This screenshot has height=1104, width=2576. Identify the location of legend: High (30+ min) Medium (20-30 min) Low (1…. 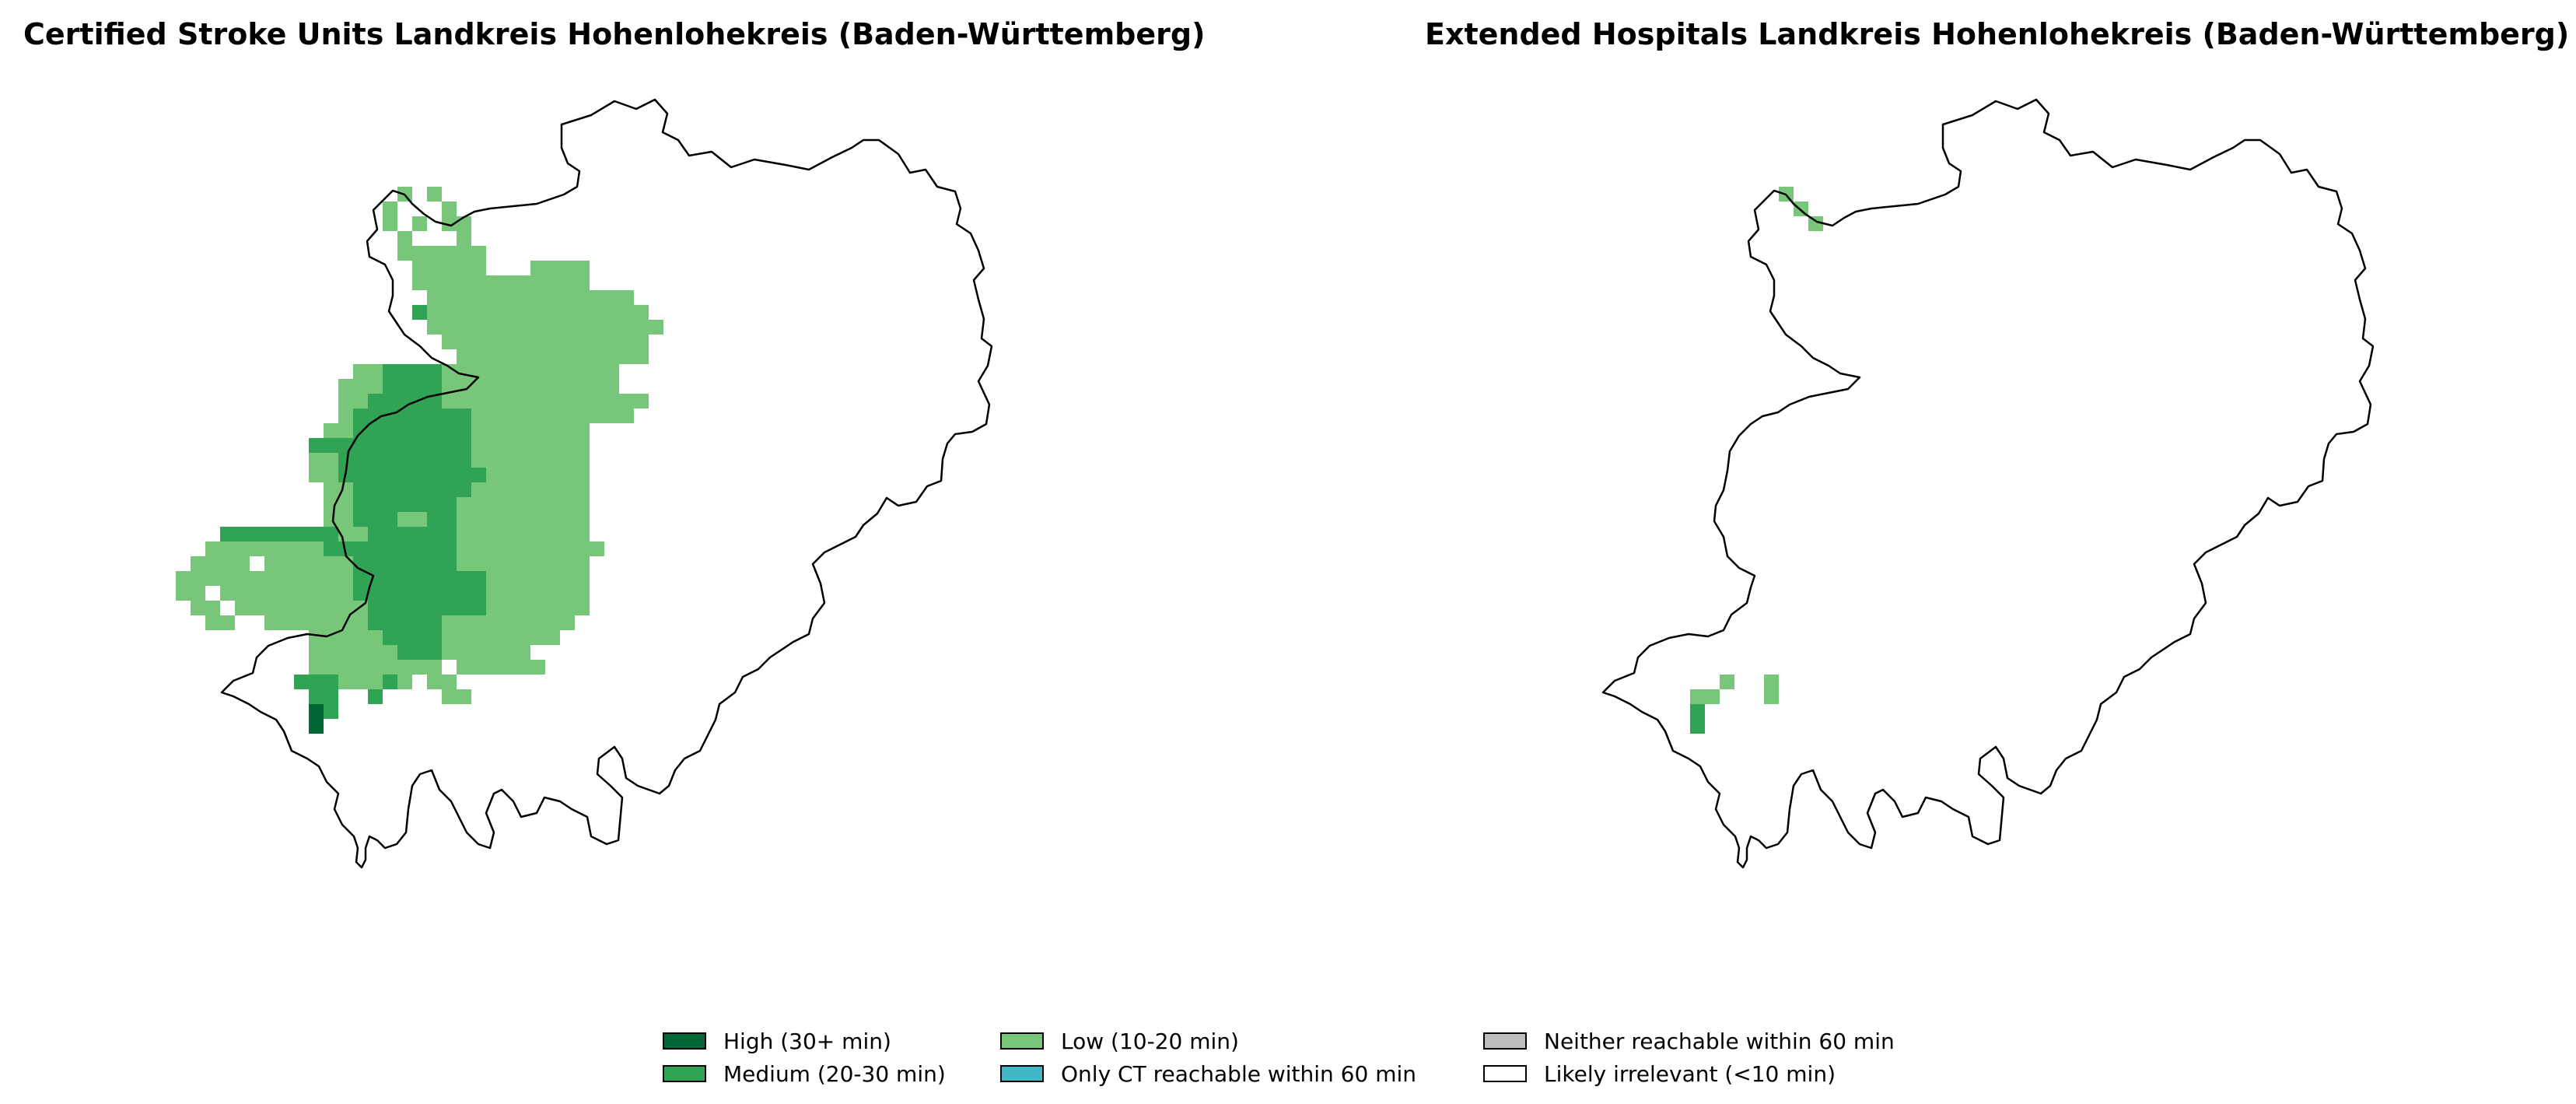
(1293, 1064).